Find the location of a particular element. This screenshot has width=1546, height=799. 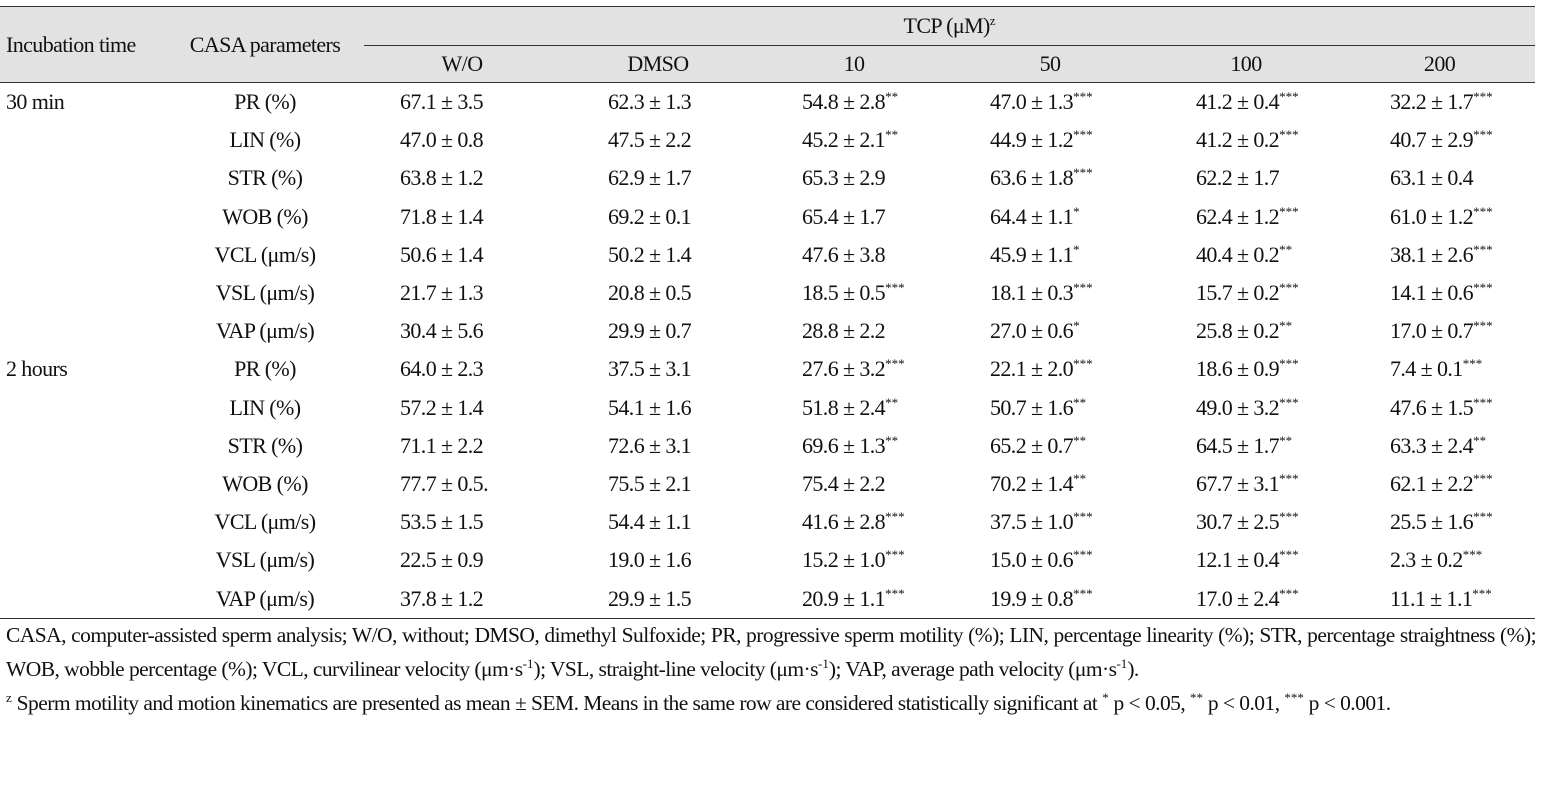

value-cell: 40.4 ± 0.2** is located at coordinates (1246, 255).